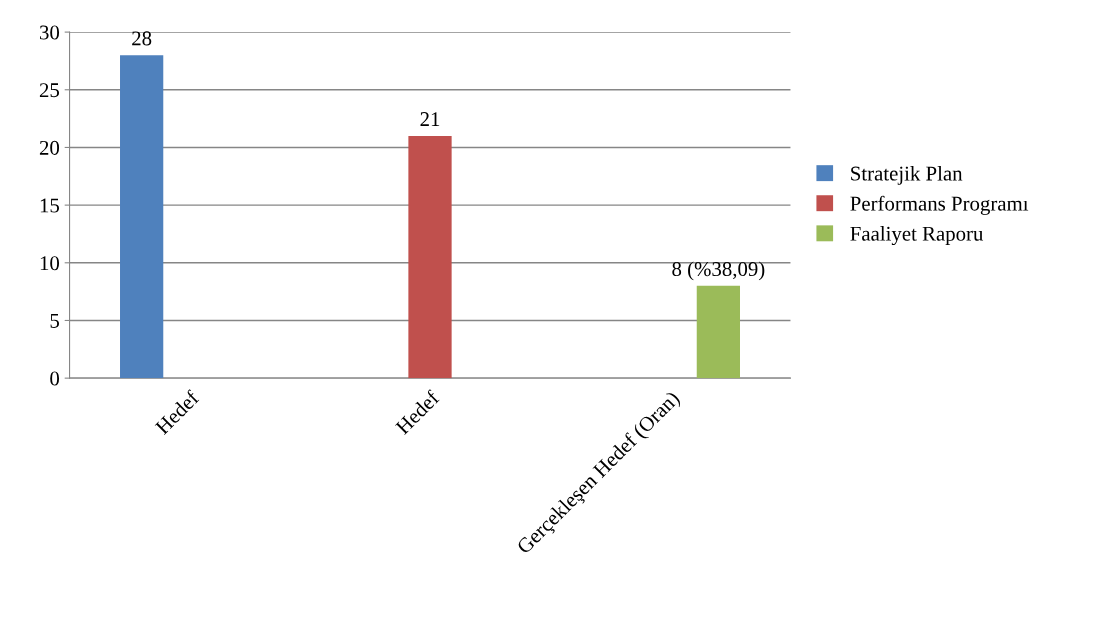 The image size is (1104, 642). Describe the element at coordinates (718, 271) in the screenshot. I see `data-label: 8 (%38,09)` at that location.